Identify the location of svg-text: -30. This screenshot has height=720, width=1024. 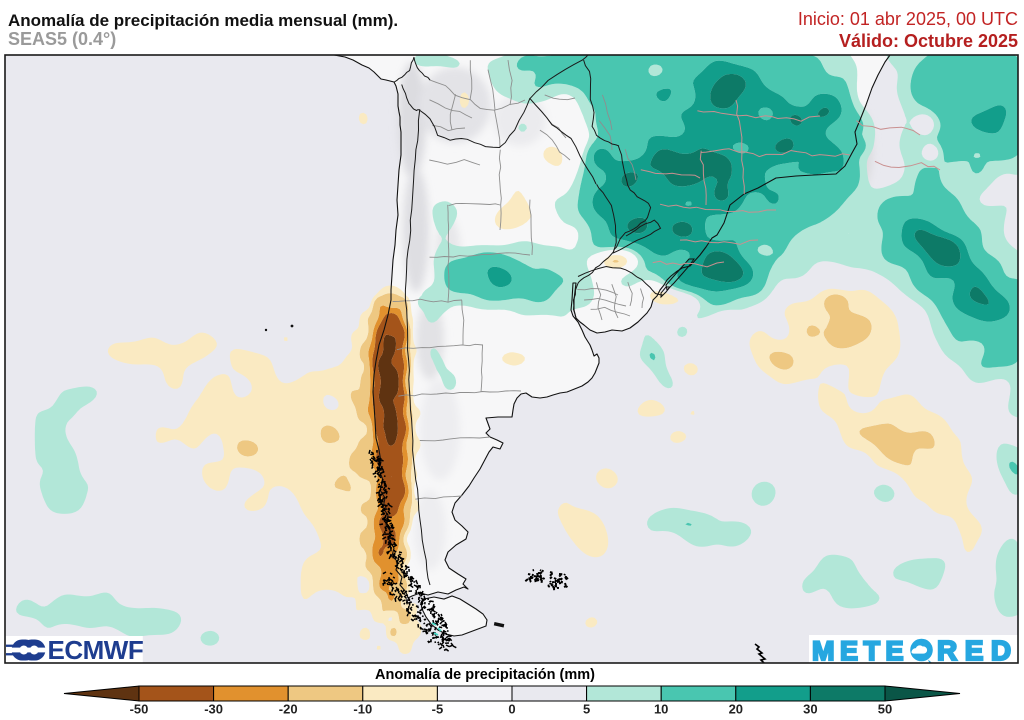
(213, 709).